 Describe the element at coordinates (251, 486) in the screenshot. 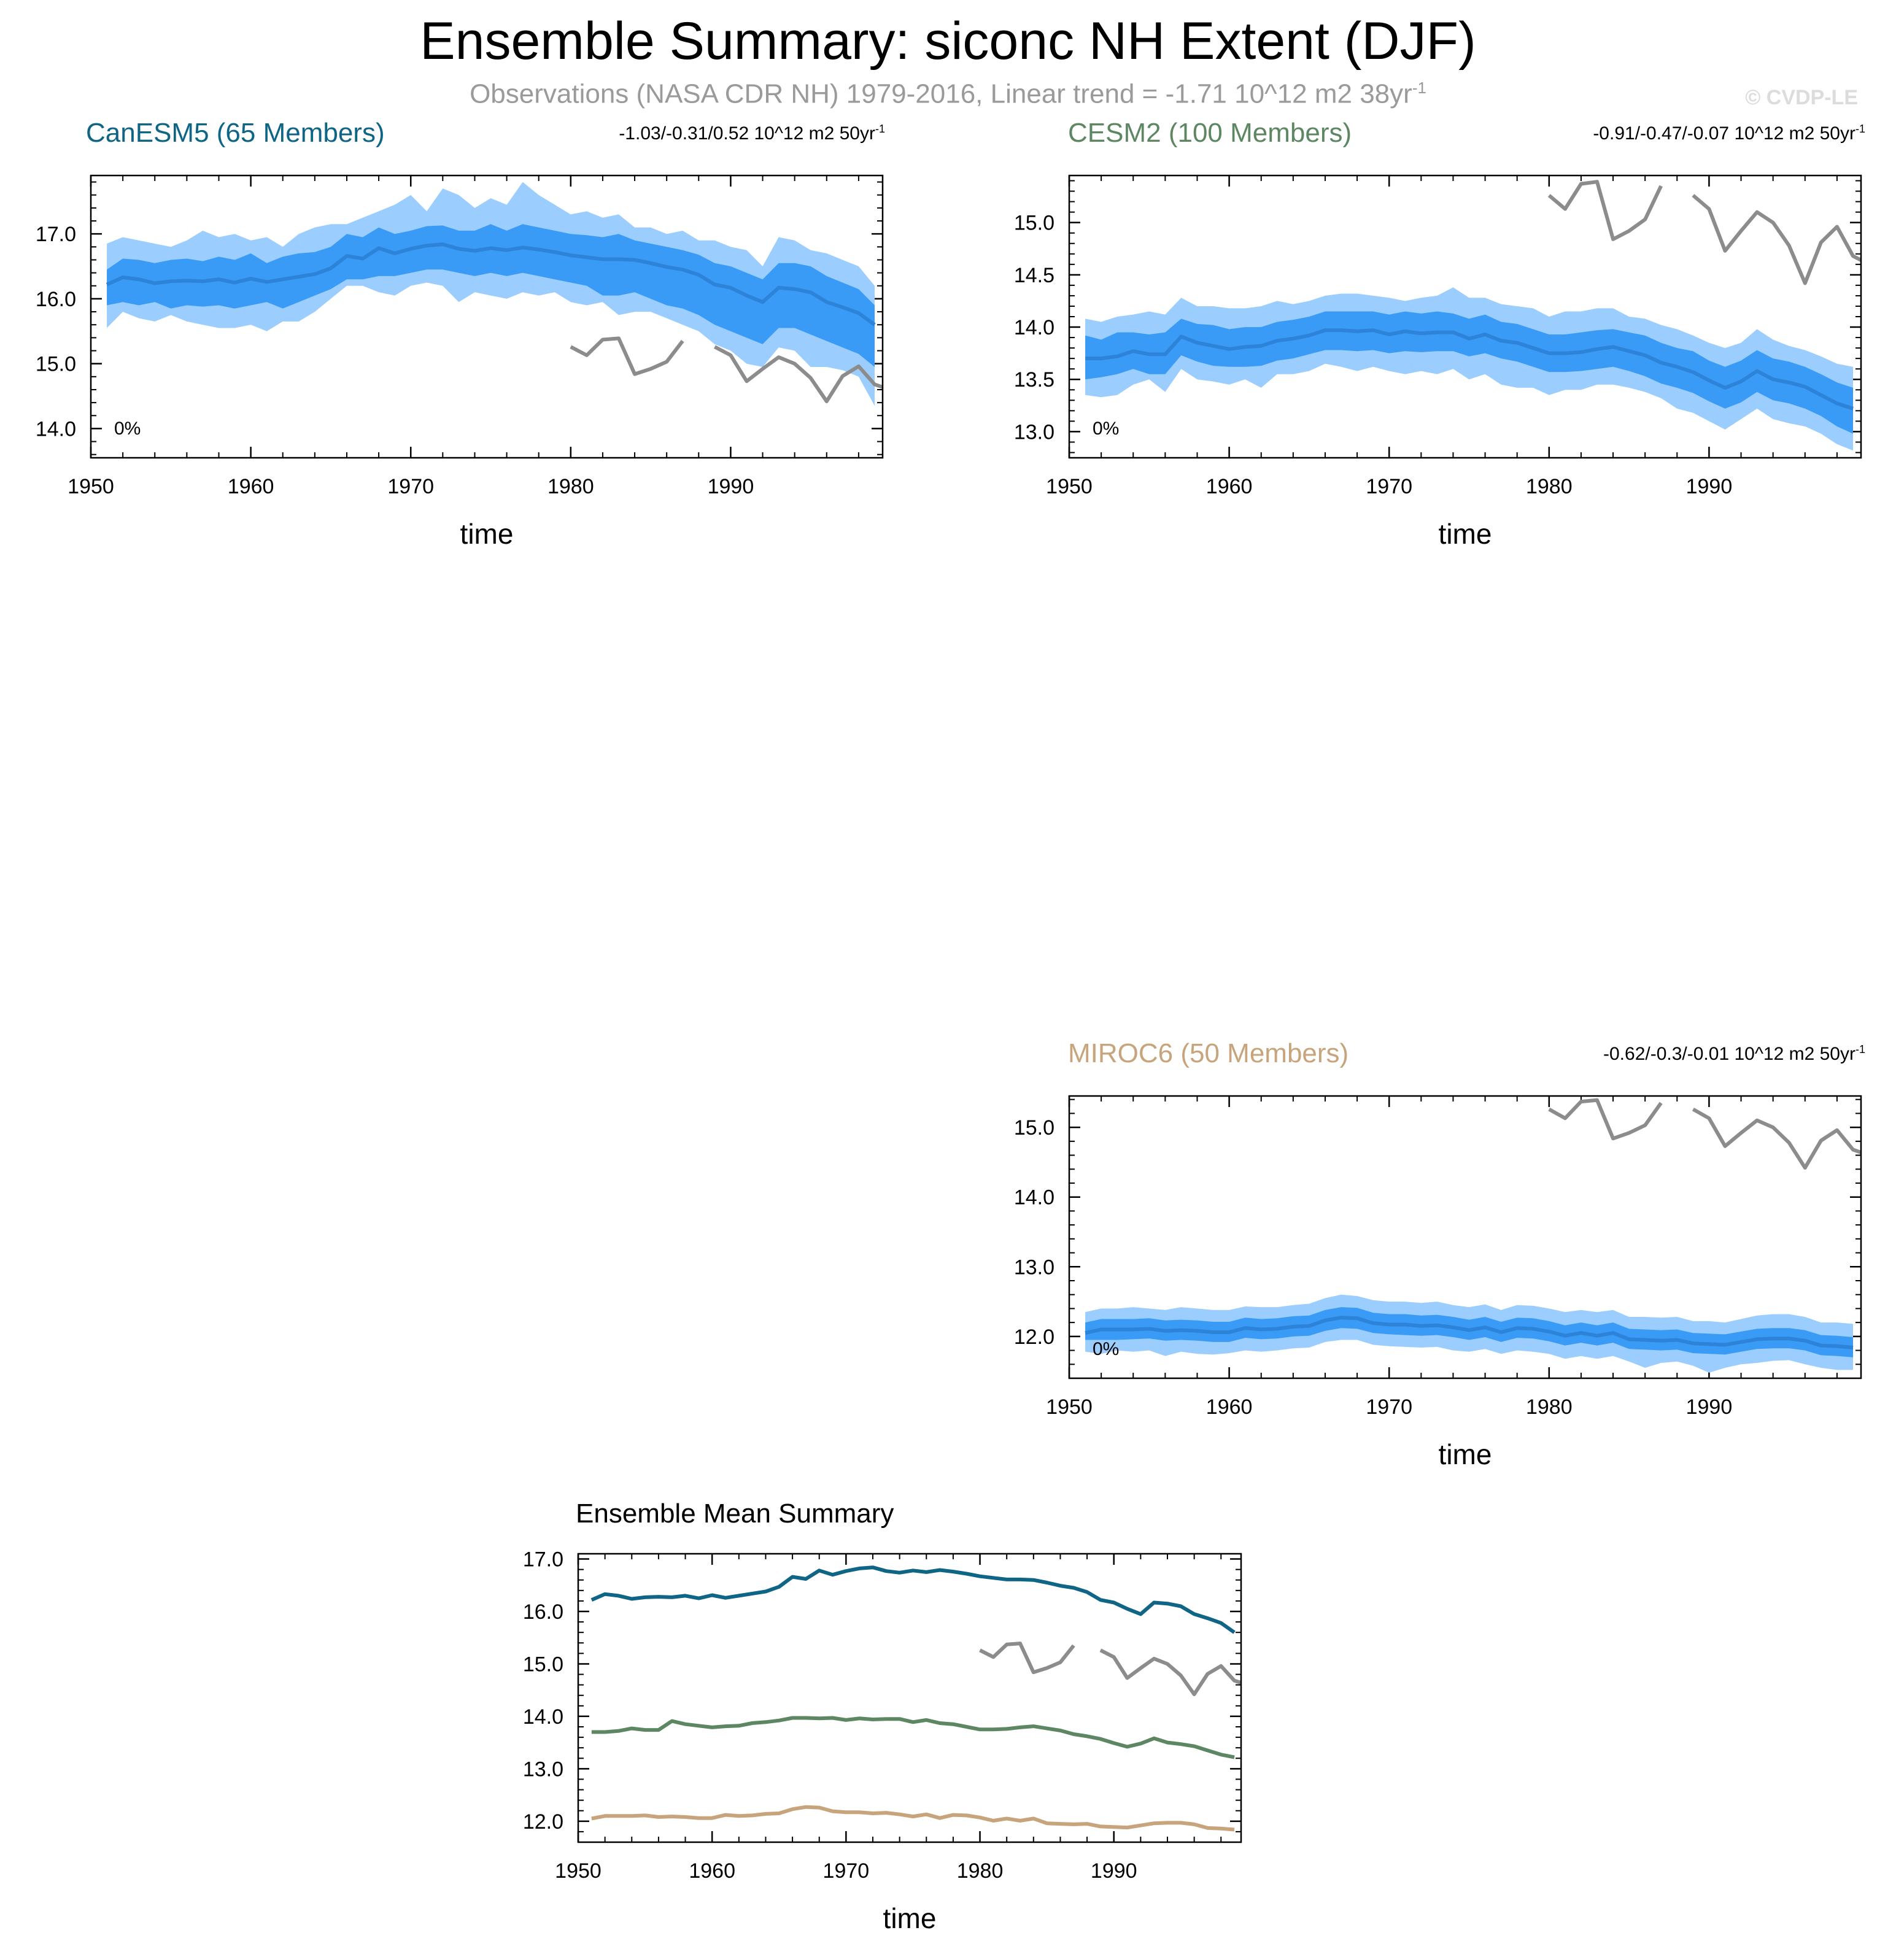

I see `canesm5-x-tick-label: 1960` at that location.